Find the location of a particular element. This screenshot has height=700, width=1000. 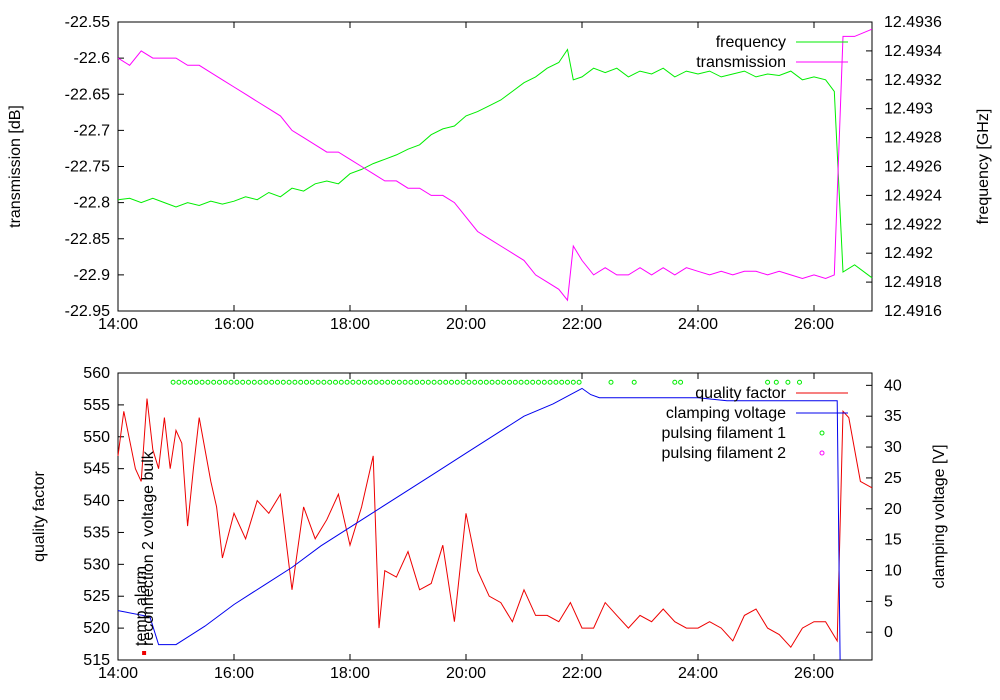

bottom-y-tick-label: 515 is located at coordinates (96, 660).